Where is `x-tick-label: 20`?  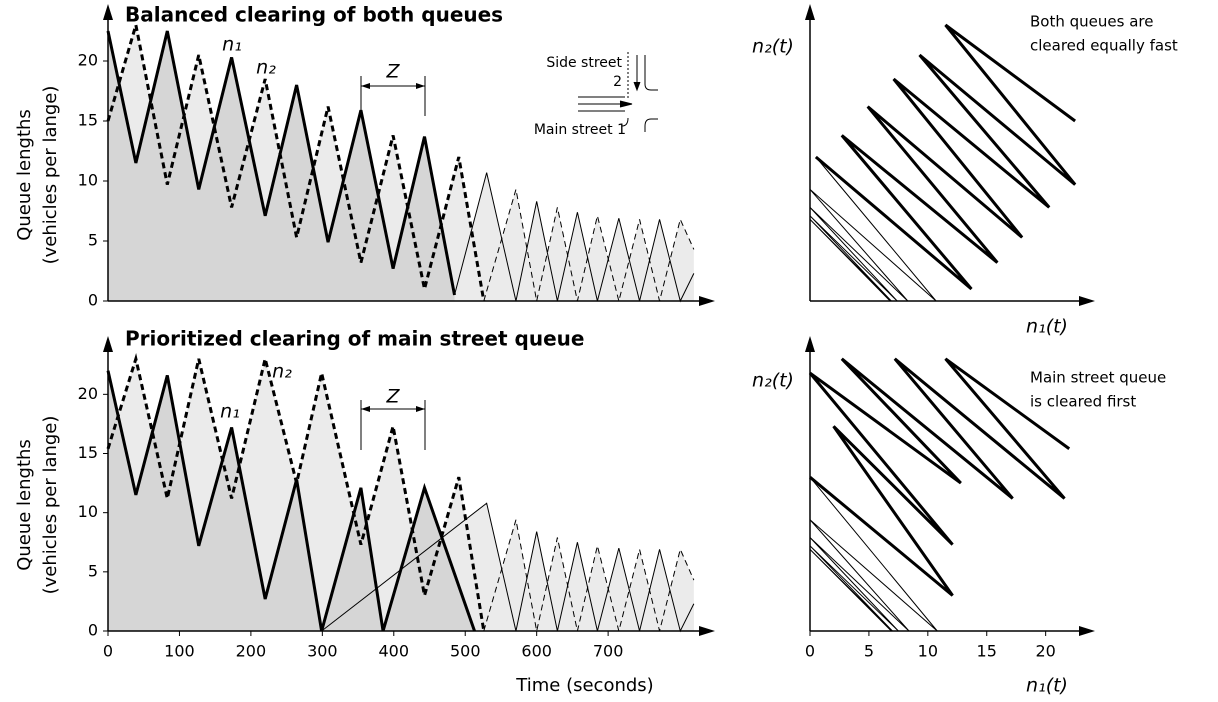 x-tick-label: 20 is located at coordinates (1045, 651).